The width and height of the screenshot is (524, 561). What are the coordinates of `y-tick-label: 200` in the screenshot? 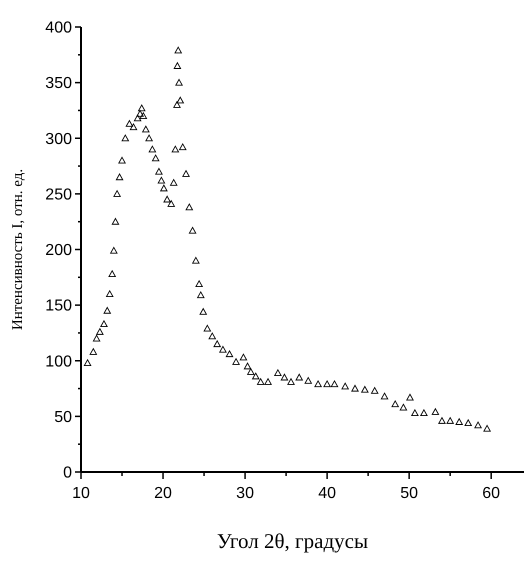 It's located at (58, 251).